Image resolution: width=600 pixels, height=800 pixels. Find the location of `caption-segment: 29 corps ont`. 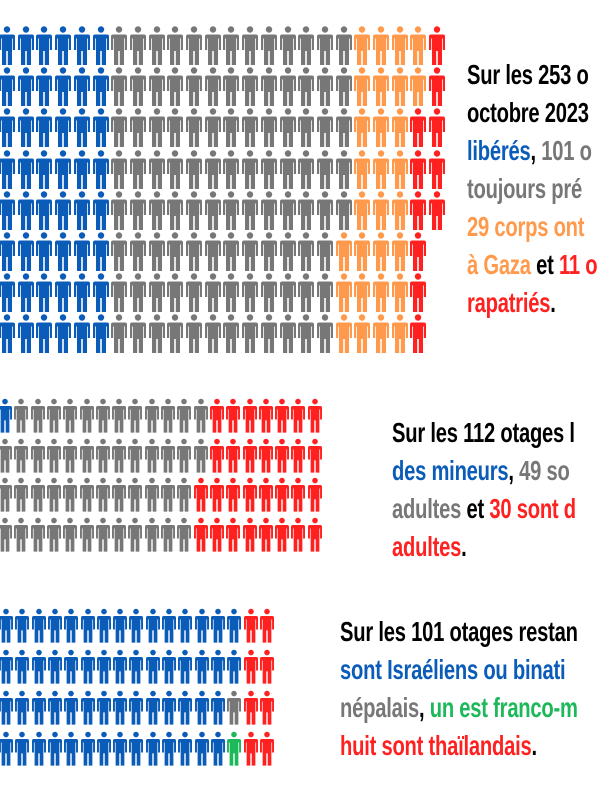

caption-segment: 29 corps ont is located at coordinates (526, 226).